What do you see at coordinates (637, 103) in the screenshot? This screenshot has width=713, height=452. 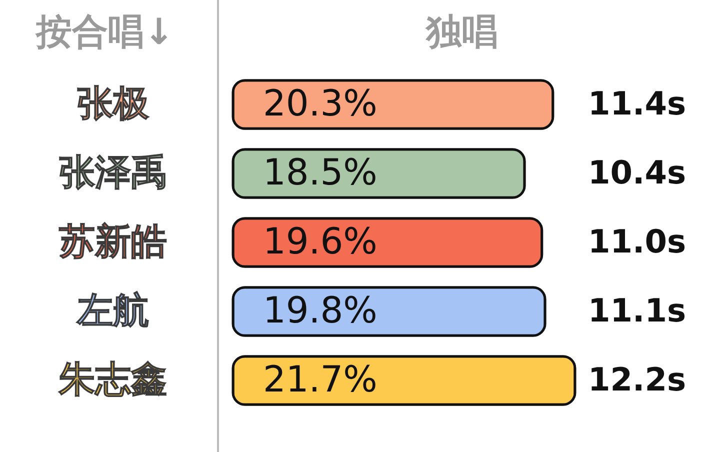 I see `text: 11.4s` at bounding box center [637, 103].